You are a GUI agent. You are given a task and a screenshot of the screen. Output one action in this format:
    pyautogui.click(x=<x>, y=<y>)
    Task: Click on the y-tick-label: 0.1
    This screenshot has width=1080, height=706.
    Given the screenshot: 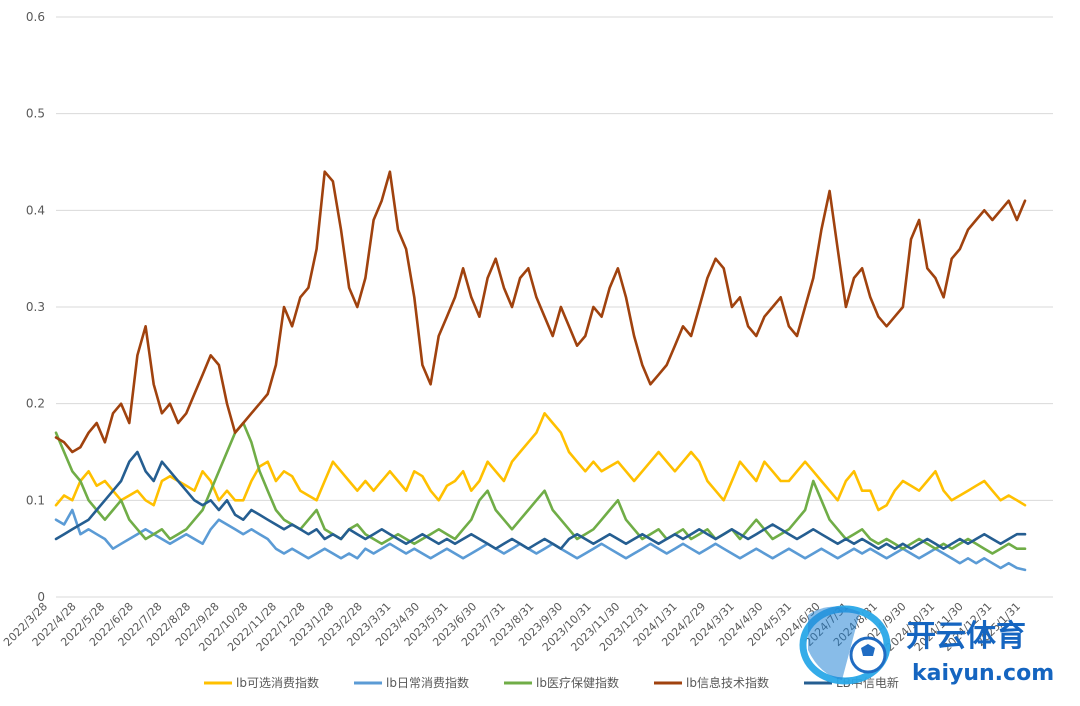 What is the action you would take?
    pyautogui.click(x=35, y=500)
    